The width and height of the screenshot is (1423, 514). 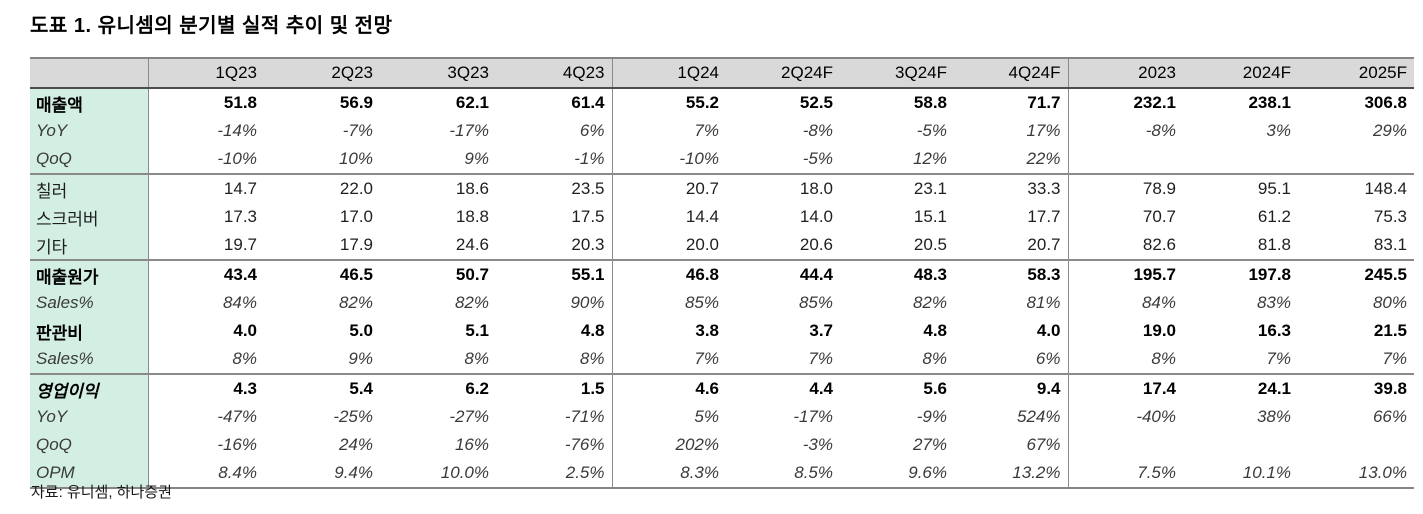 What do you see at coordinates (1382, 472) in the screenshot?
I see `value-cell: 13.0%` at bounding box center [1382, 472].